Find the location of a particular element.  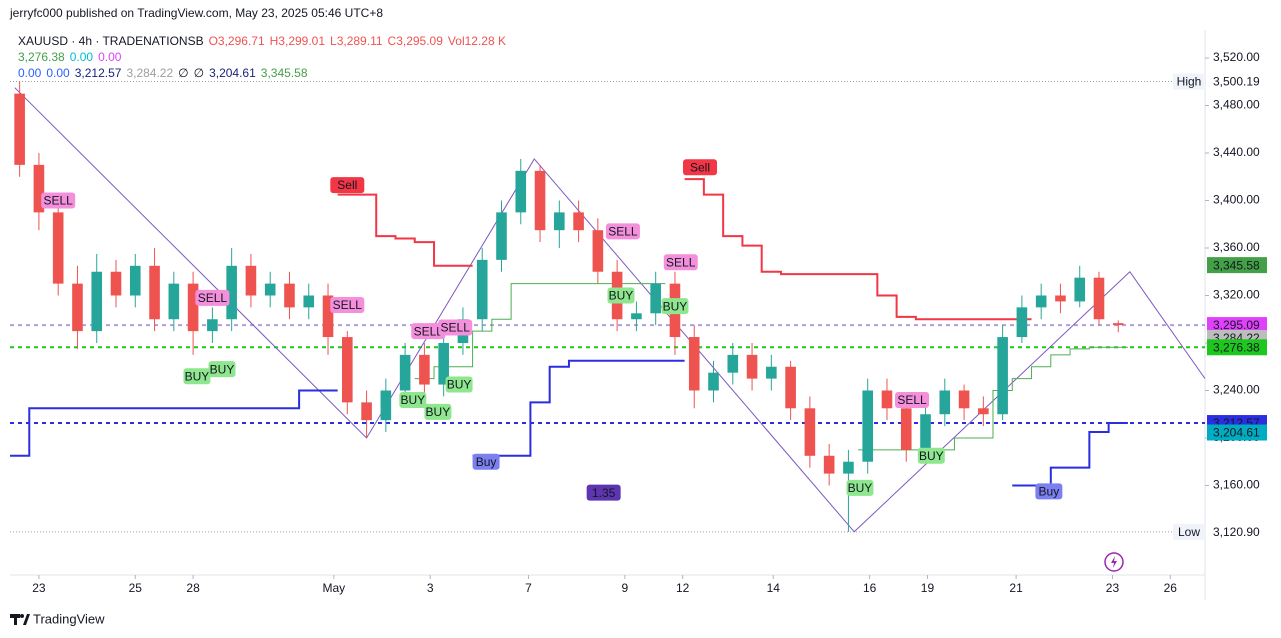

price-badge-label: 3,345.58 is located at coordinates (1236, 265).